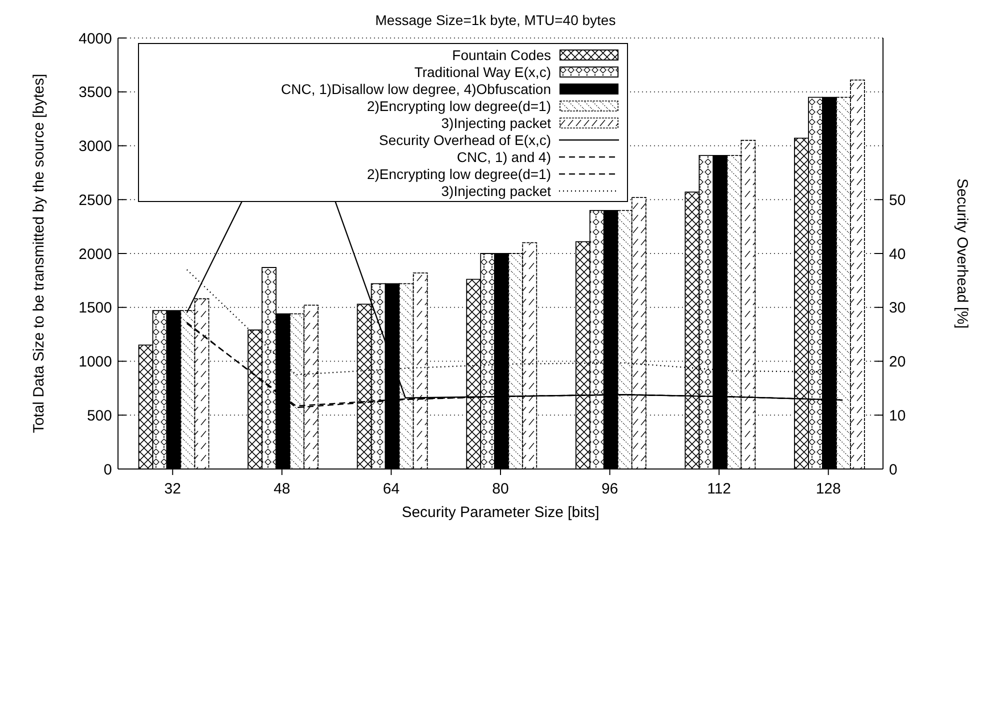 The width and height of the screenshot is (993, 715). Describe the element at coordinates (897, 254) in the screenshot. I see `y2-tick-label: 40` at that location.